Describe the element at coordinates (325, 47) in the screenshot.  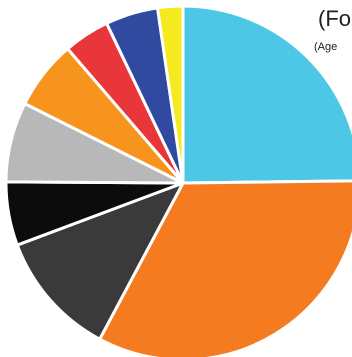
I see `chart-subtitle: (Age` at that location.